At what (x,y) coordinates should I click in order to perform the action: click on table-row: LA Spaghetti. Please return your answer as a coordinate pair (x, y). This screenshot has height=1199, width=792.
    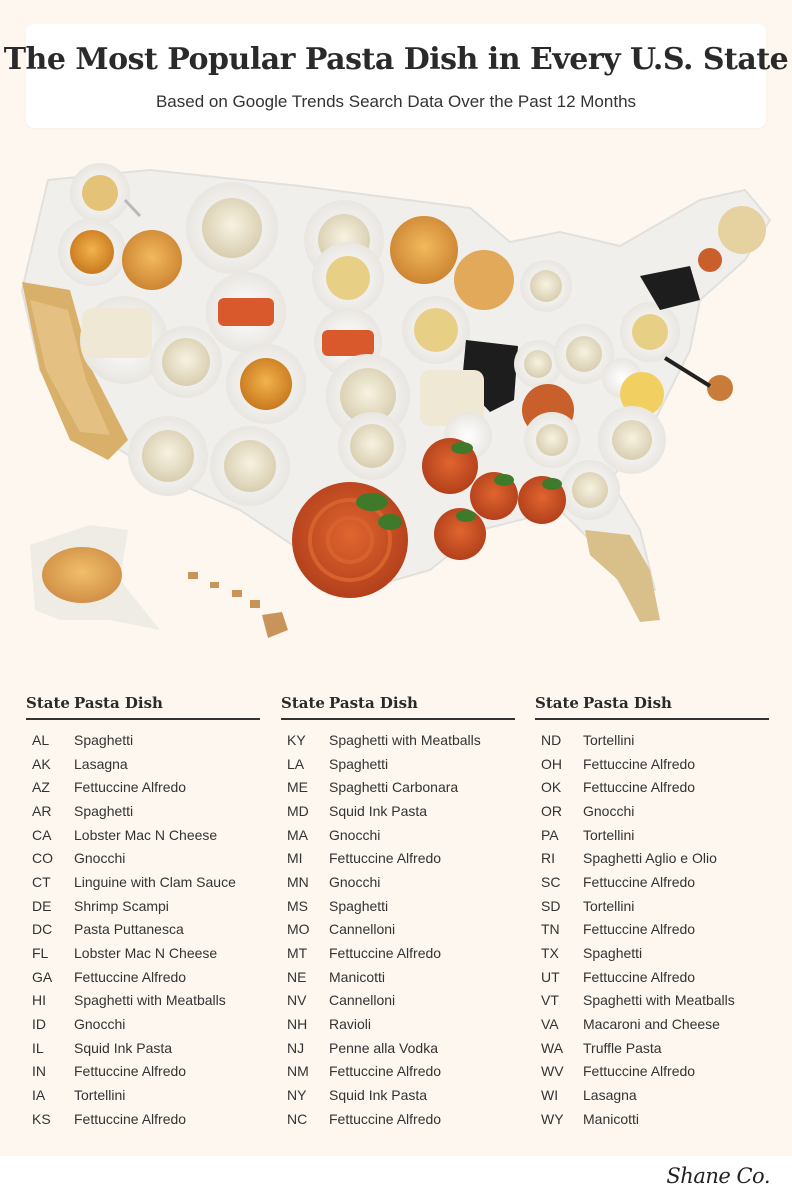
    Looking at the image, I should click on (398, 764).